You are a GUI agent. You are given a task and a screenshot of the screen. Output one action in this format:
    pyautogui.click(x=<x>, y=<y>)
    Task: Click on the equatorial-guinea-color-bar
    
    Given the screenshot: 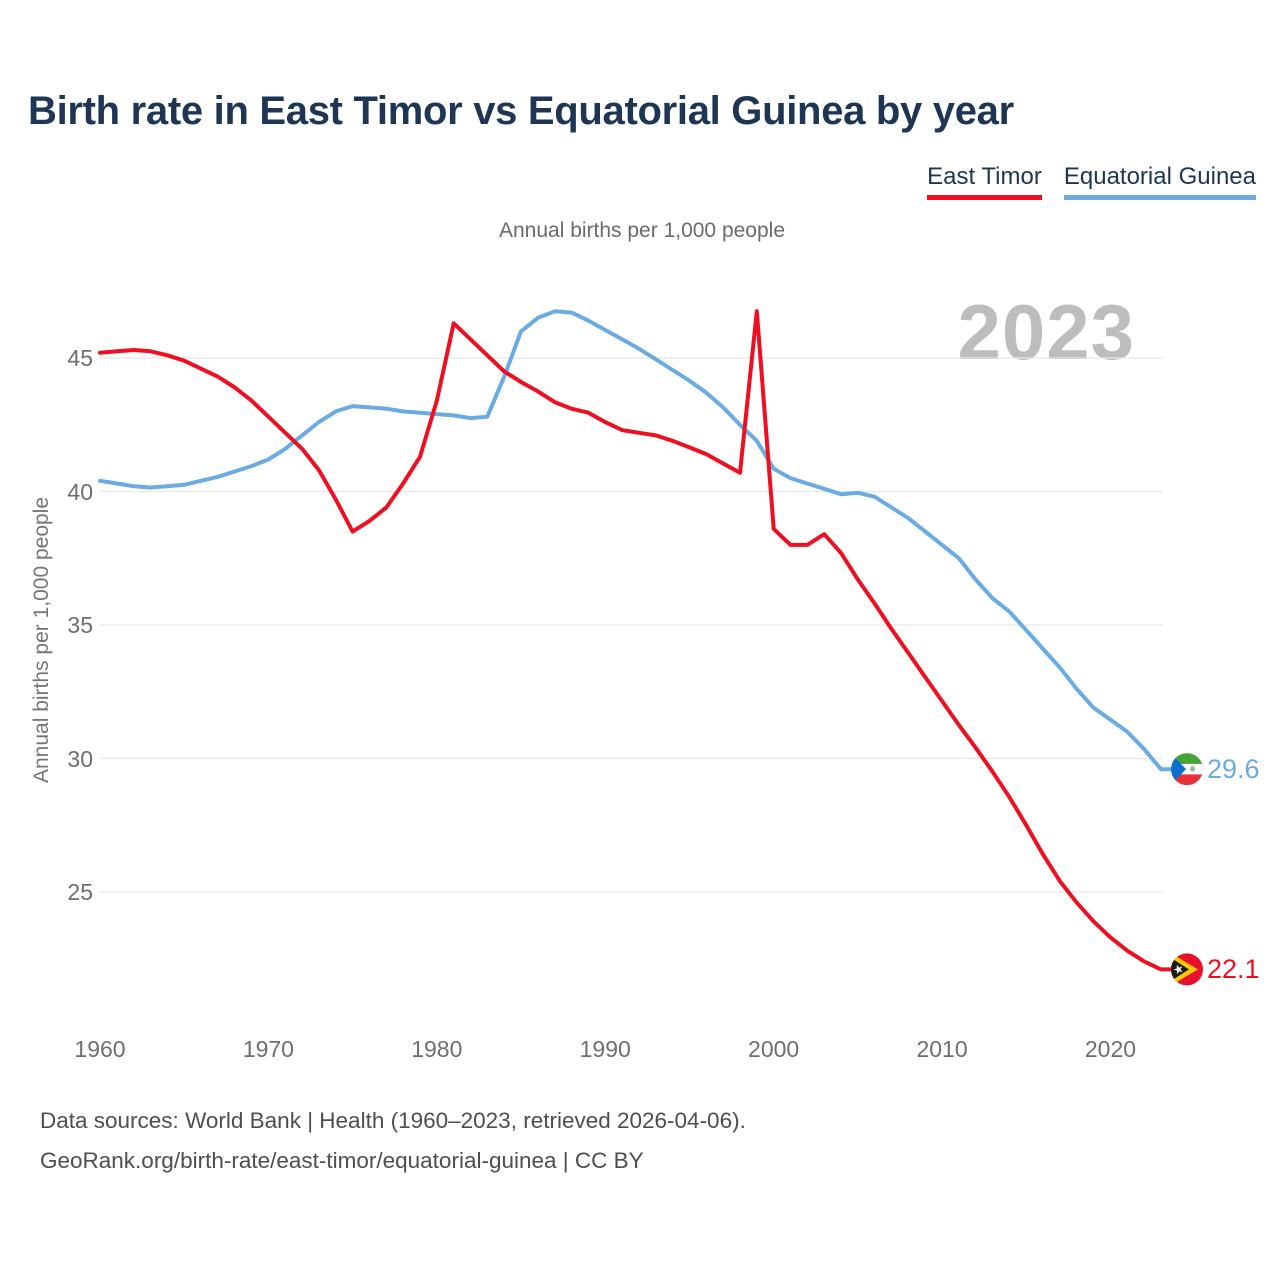 What is the action you would take?
    pyautogui.click(x=1159, y=197)
    